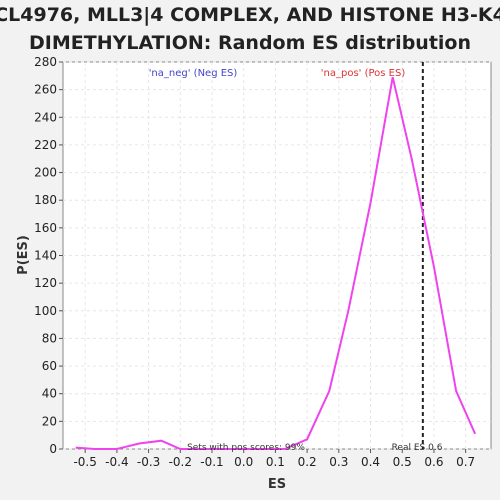 The width and height of the screenshot is (500, 500). Describe the element at coordinates (45, 90) in the screenshot. I see `y-tick-label: 260` at that location.